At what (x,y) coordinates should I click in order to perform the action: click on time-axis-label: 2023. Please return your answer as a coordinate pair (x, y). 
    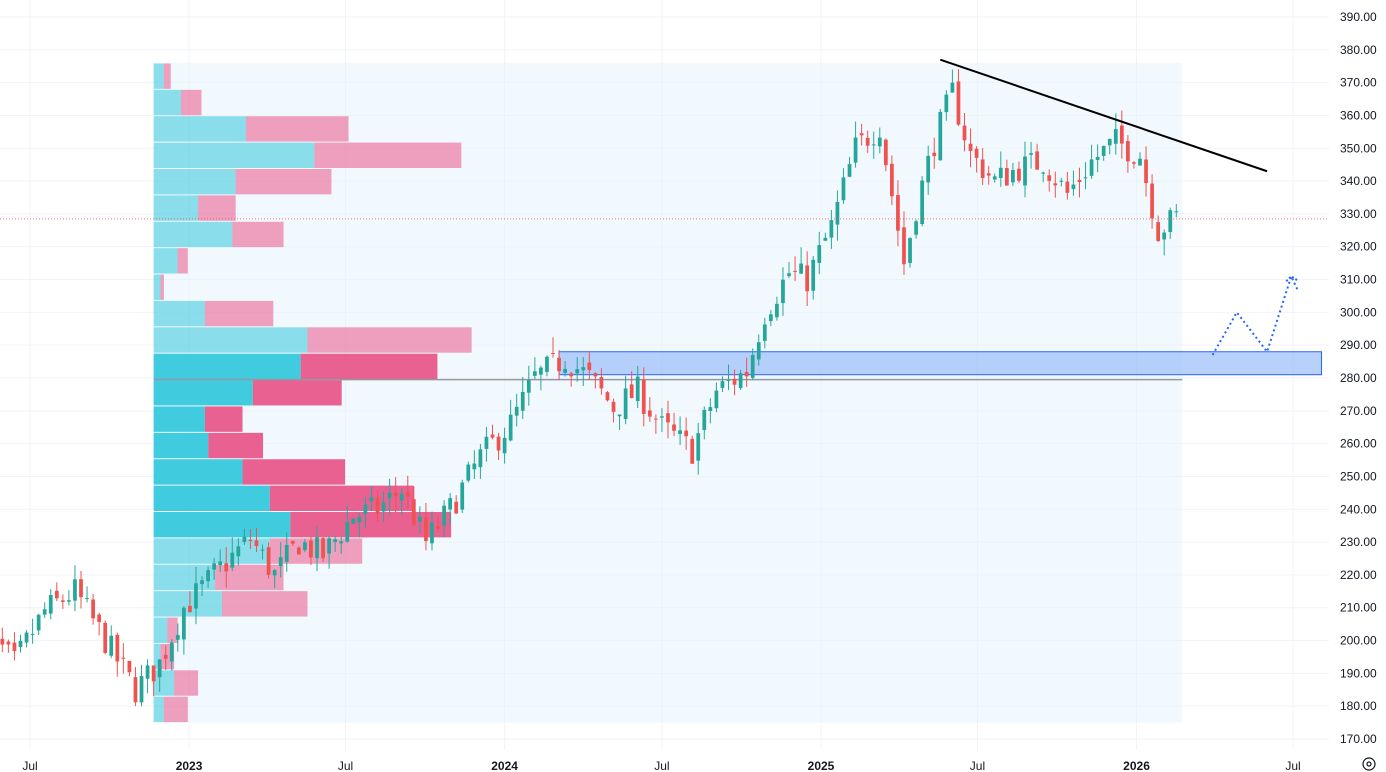
    Looking at the image, I should click on (189, 765).